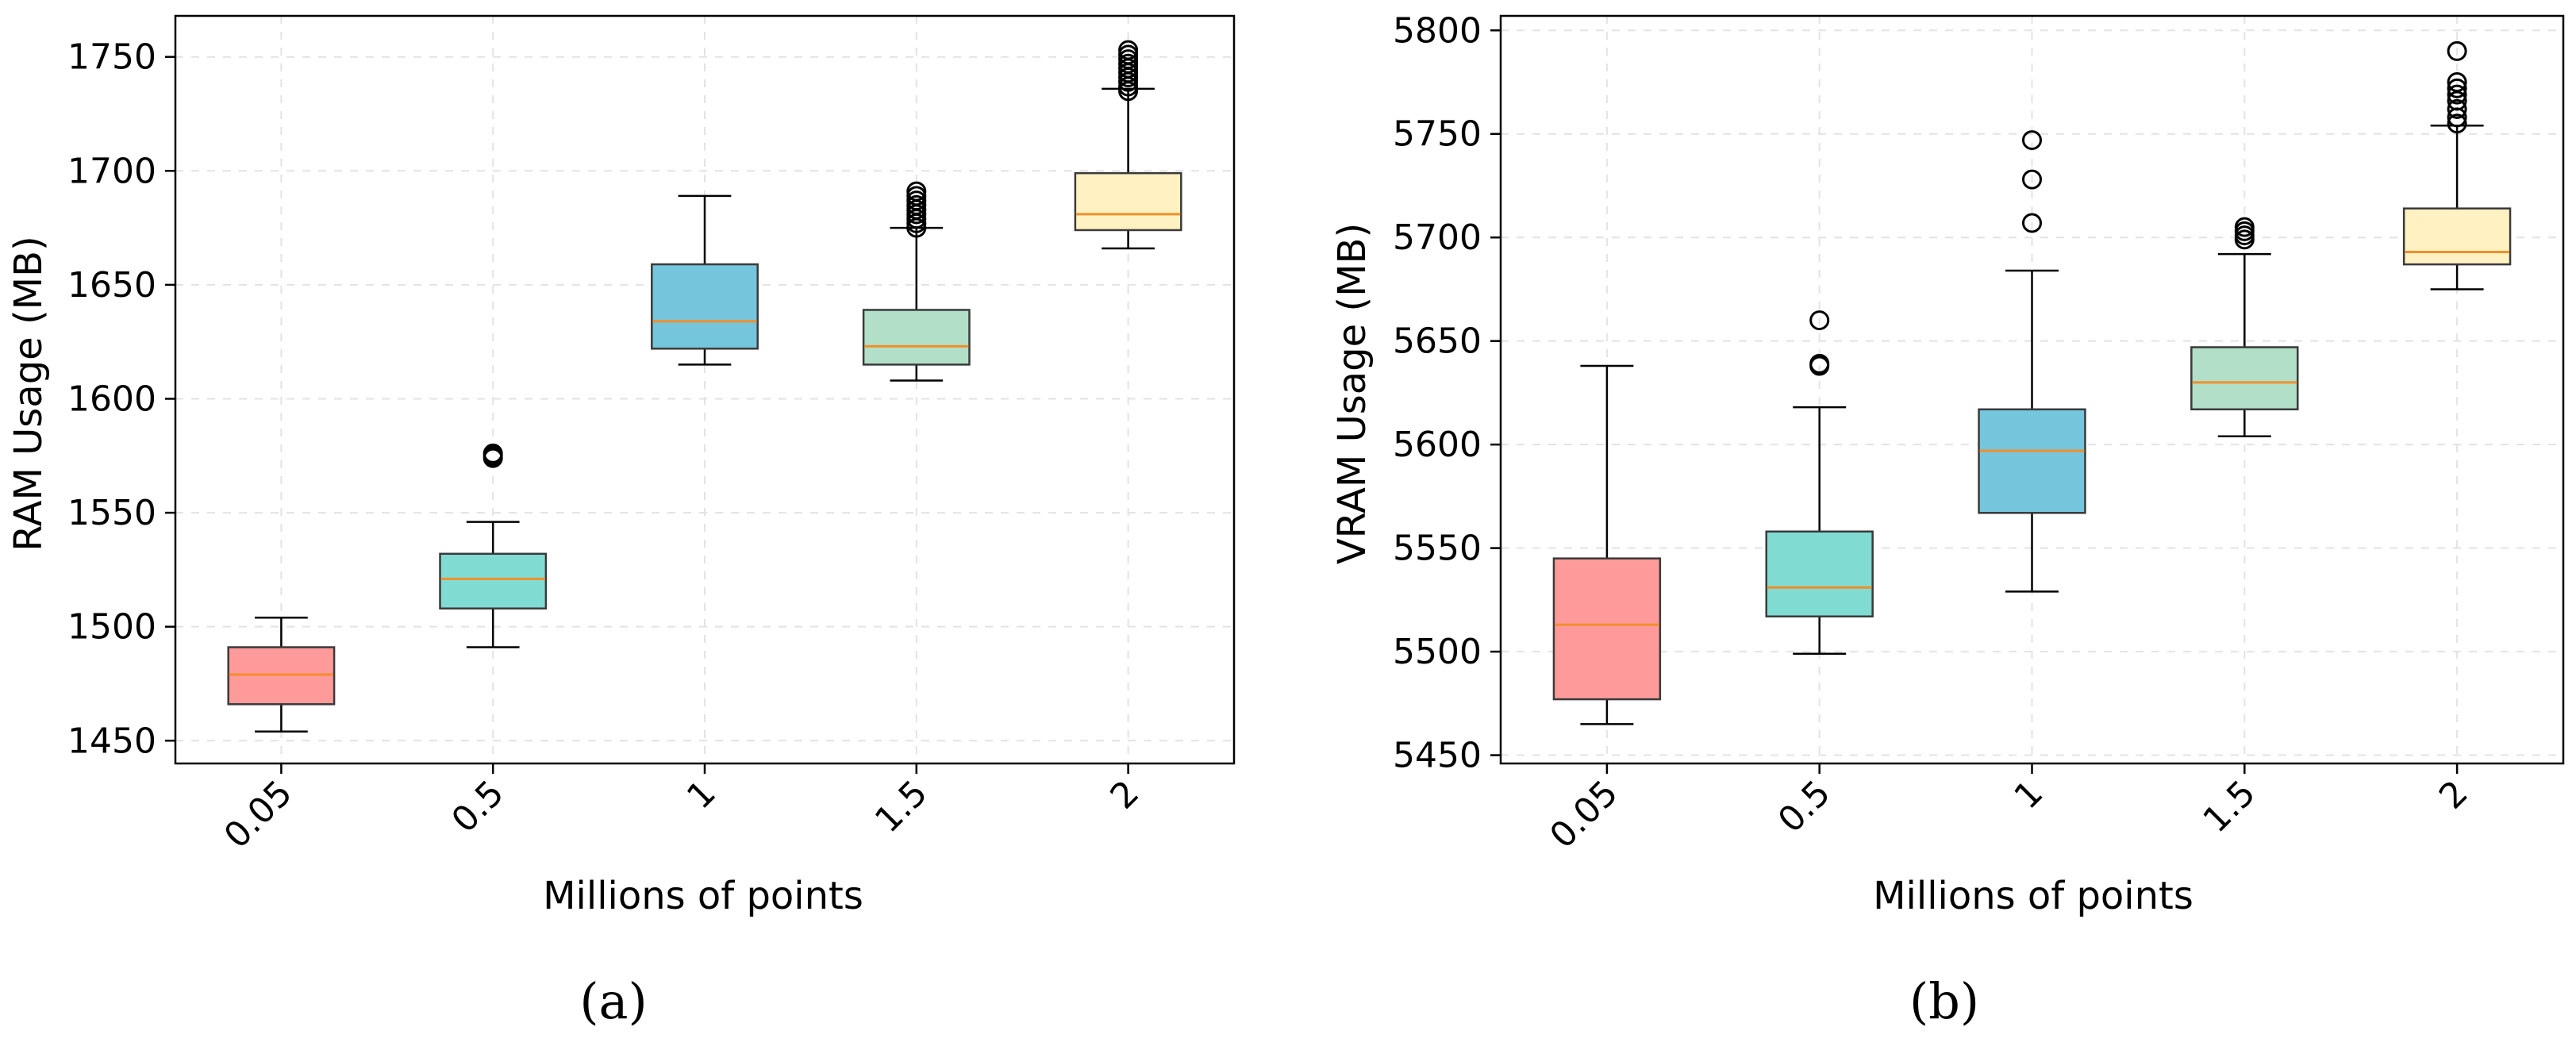 Image resolution: width=2576 pixels, height=1046 pixels. I want to click on y-tick-label: 5700, so click(1437, 237).